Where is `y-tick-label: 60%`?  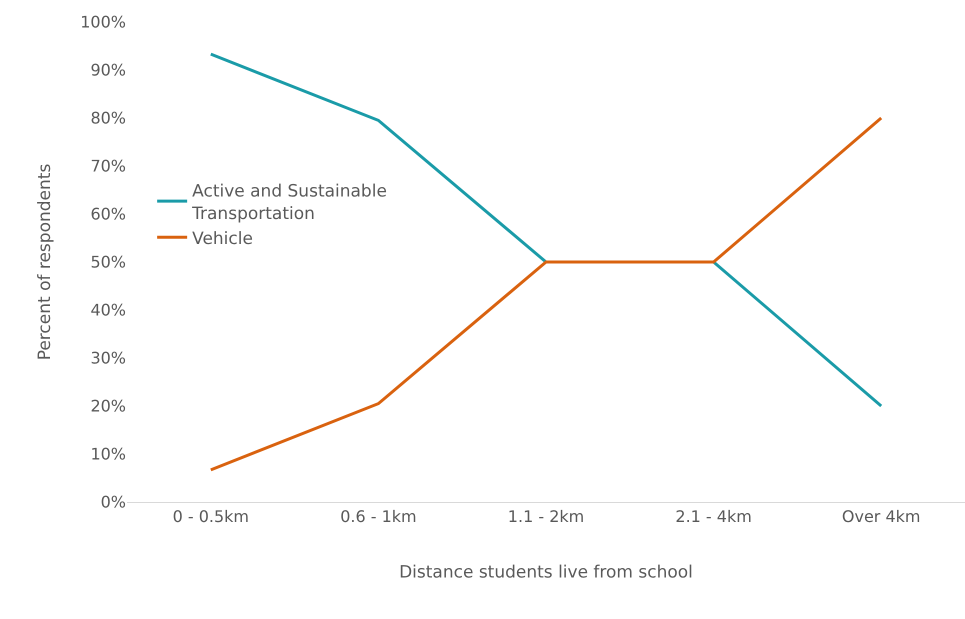
y-tick-label: 60% is located at coordinates (108, 214).